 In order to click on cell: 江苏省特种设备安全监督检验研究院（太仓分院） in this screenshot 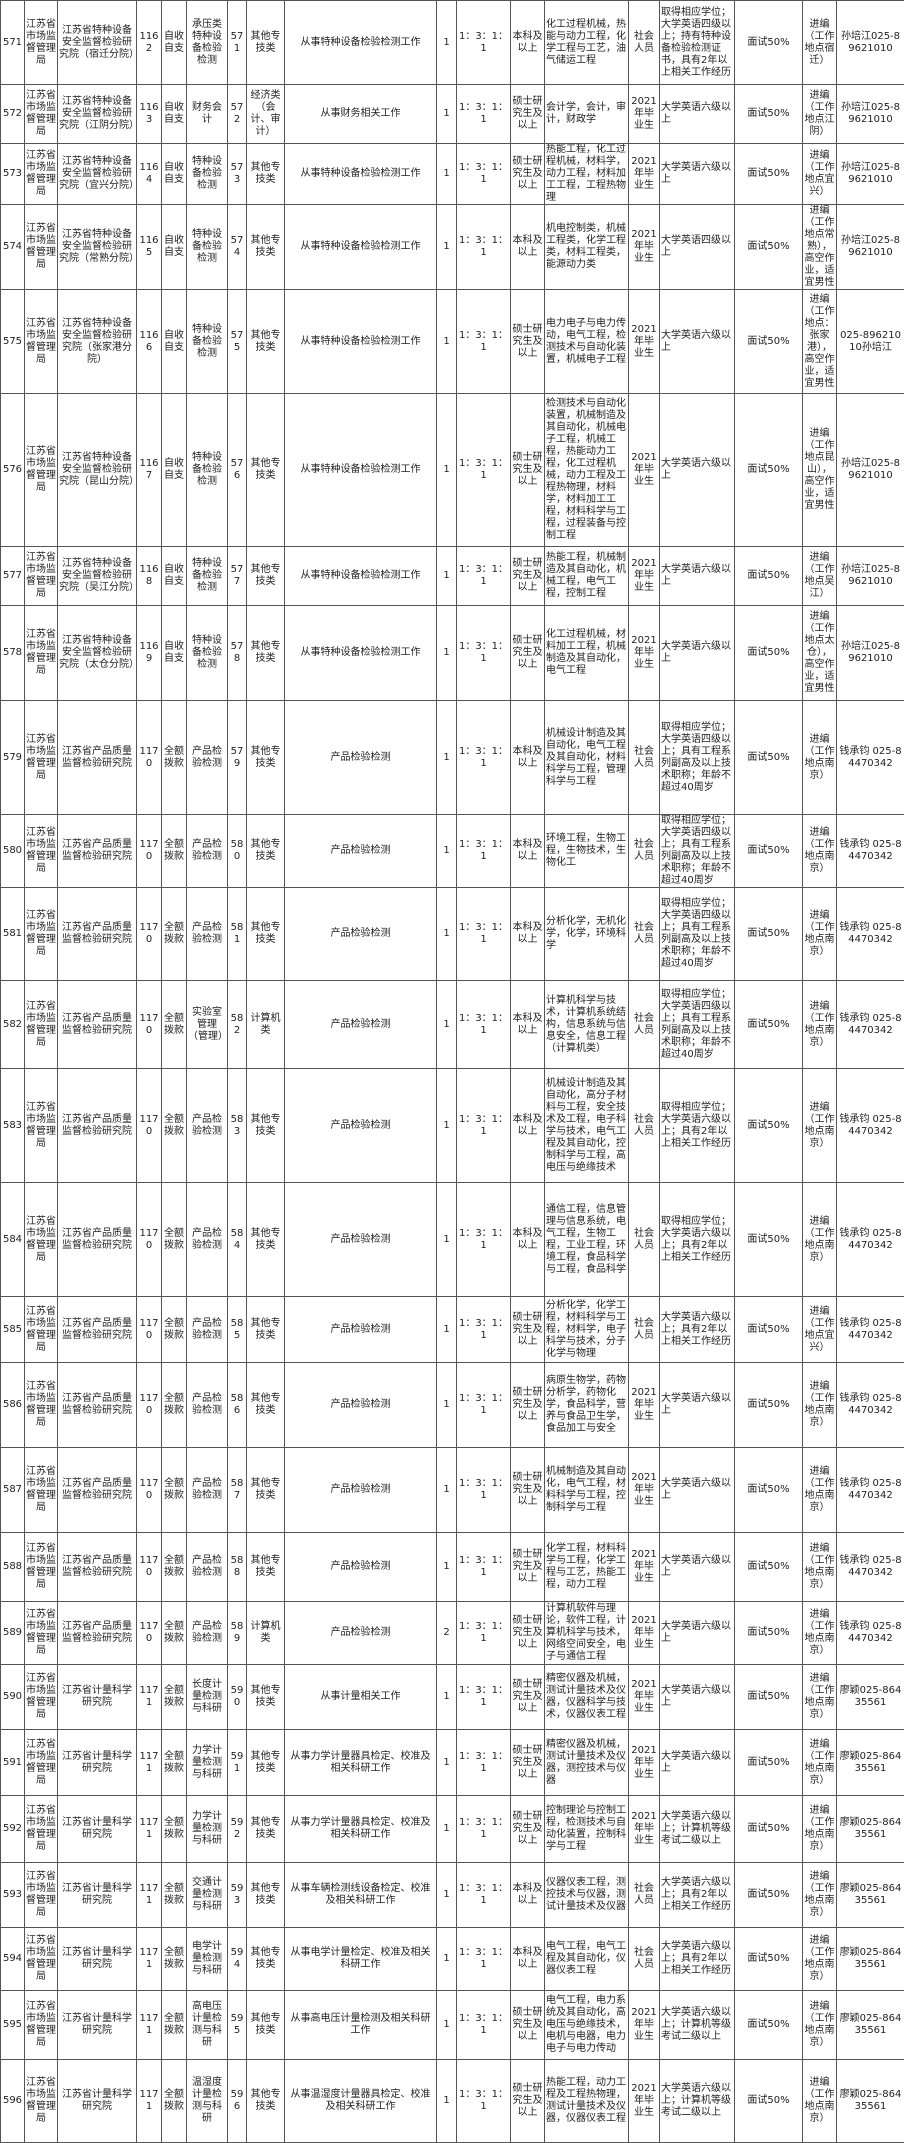, I will do `click(97, 653)`.